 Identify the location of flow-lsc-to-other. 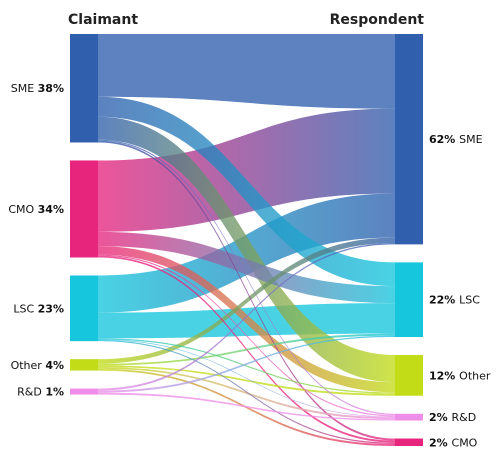
(246, 366).